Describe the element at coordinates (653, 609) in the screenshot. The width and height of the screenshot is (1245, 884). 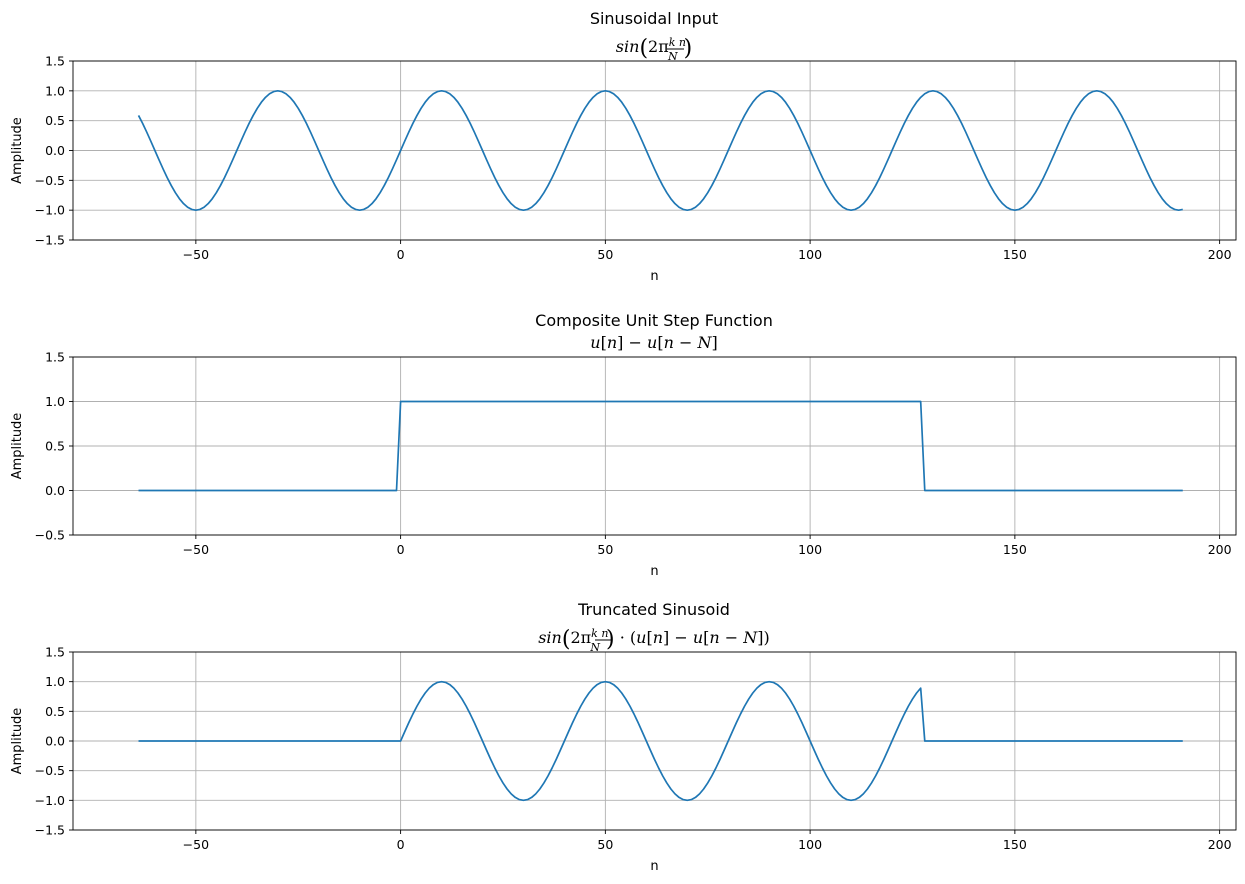
I see `panel-title: Truncated Sinusoid` at that location.